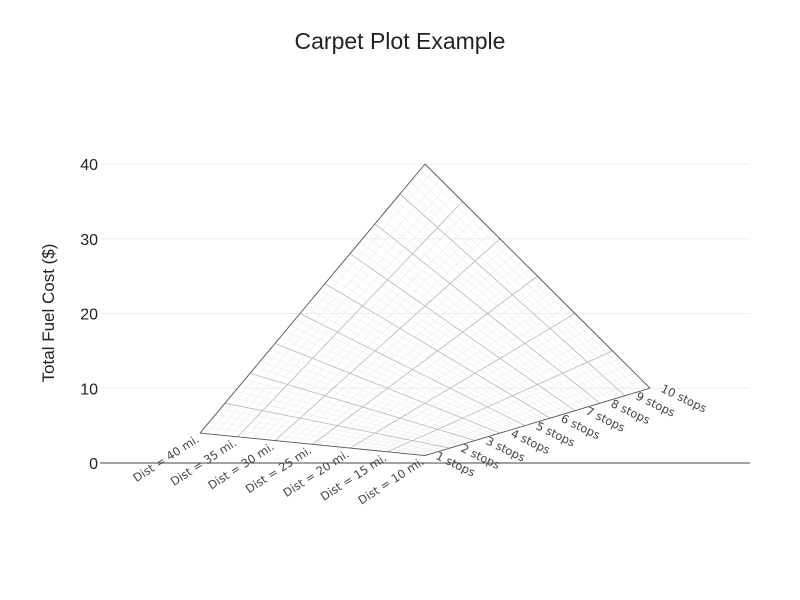 Image resolution: width=800 pixels, height=600 pixels. I want to click on y-tick-label: 40, so click(89, 165).